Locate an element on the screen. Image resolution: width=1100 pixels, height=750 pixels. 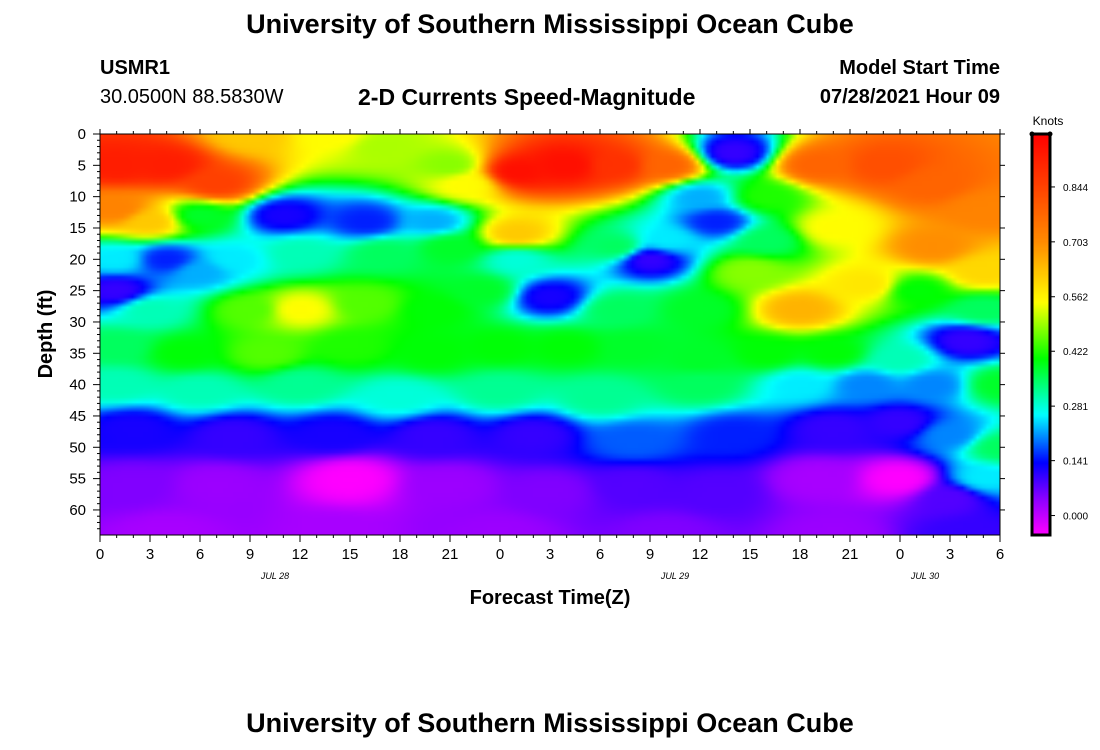
model-start-label: Model Start Time is located at coordinates (919, 68).